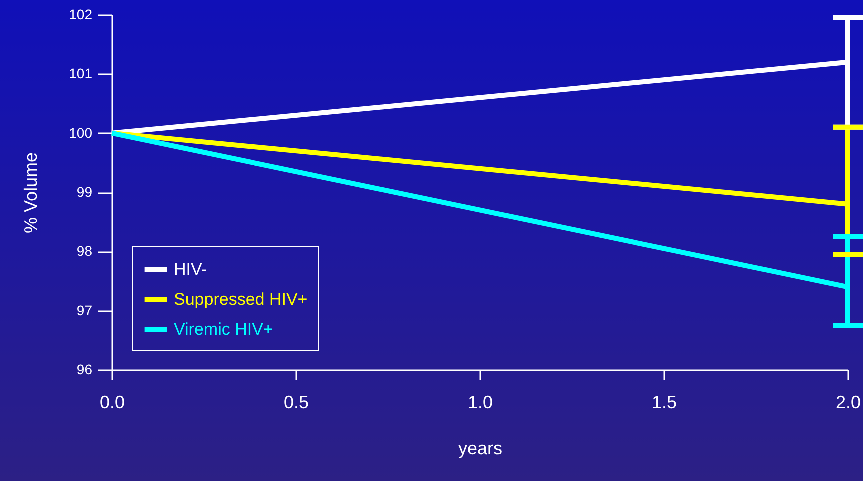  Describe the element at coordinates (113, 402) in the screenshot. I see `x-tick-label: 0.0` at that location.